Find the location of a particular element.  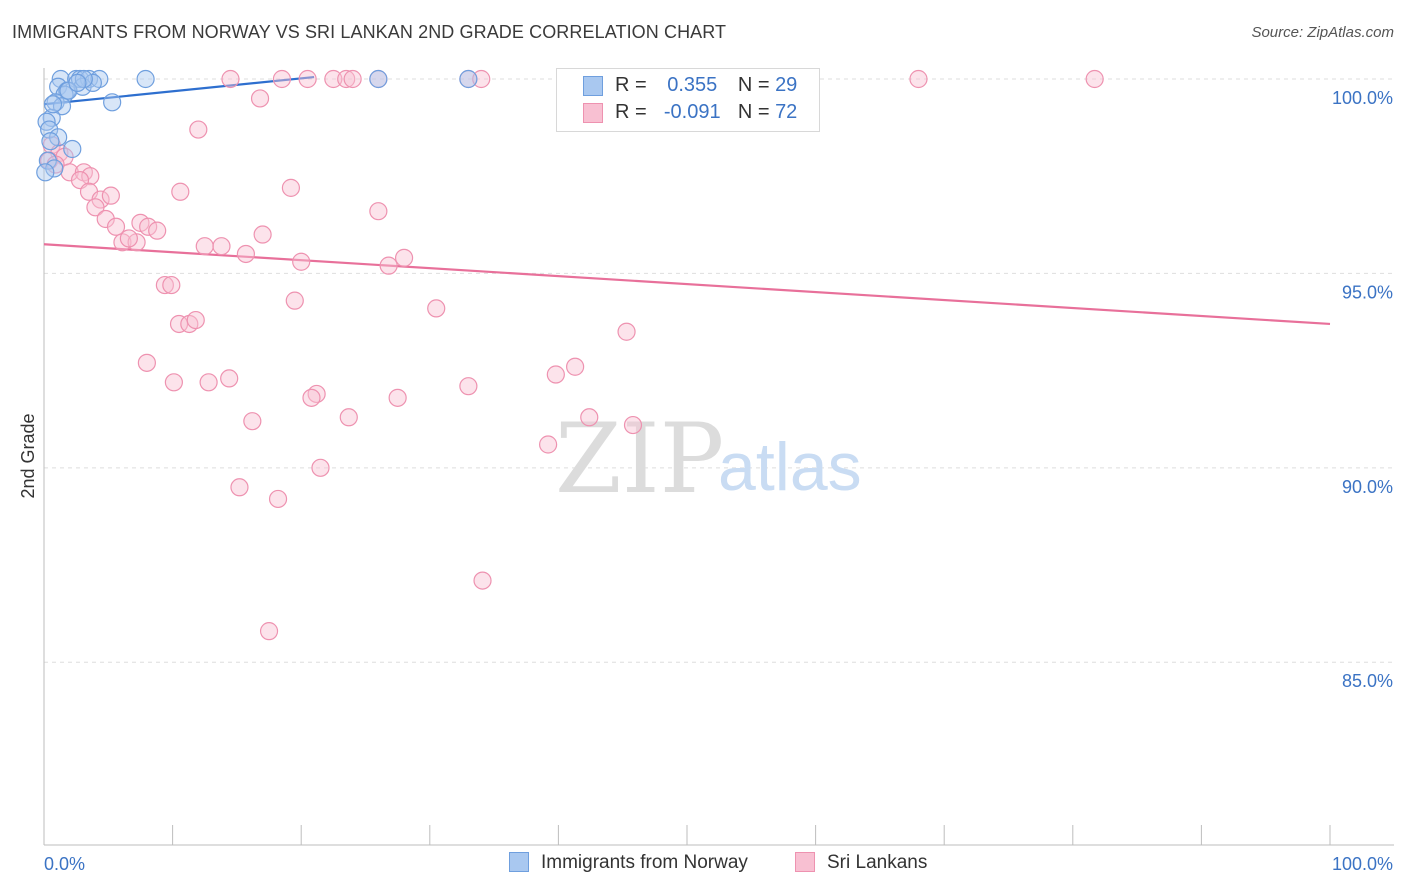

watermark-atlas: atlas is located at coordinates (790, 467).